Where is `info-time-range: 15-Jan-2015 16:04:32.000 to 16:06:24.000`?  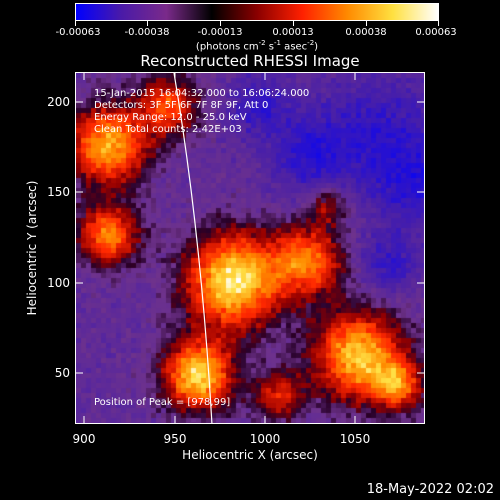
info-time-range: 15-Jan-2015 16:04:32.000 to 16:06:24.000 is located at coordinates (202, 93).